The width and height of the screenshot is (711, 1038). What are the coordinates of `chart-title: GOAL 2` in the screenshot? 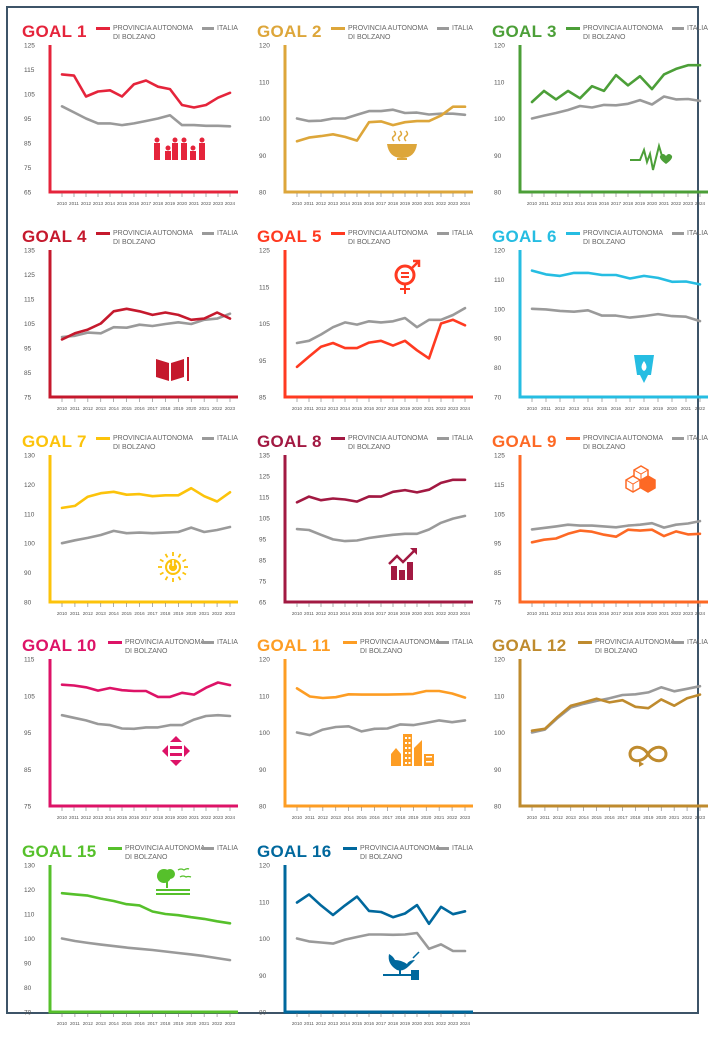 It's located at (289, 31).